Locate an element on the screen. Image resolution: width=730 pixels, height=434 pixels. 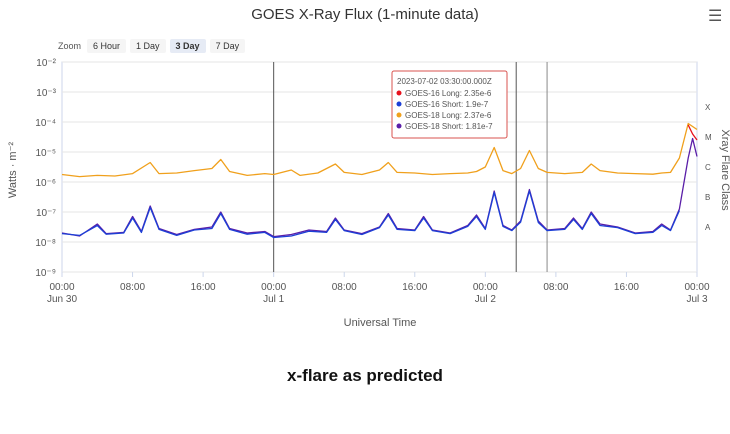
x-tick-label-2: 16:00 is located at coordinates (203, 287).